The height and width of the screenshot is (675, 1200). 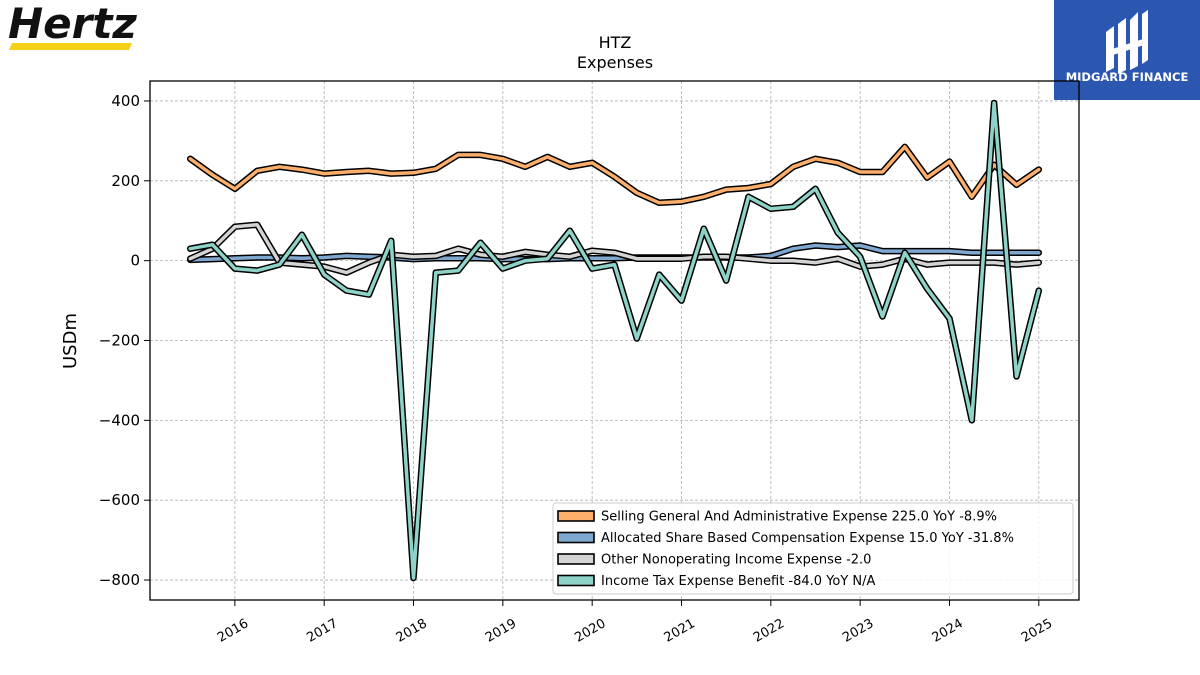 What do you see at coordinates (119, 341) in the screenshot?
I see `y-tick-label: −200` at bounding box center [119, 341].